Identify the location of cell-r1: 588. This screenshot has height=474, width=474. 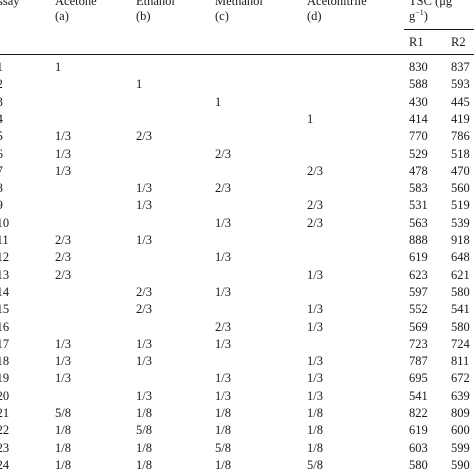
(418, 84).